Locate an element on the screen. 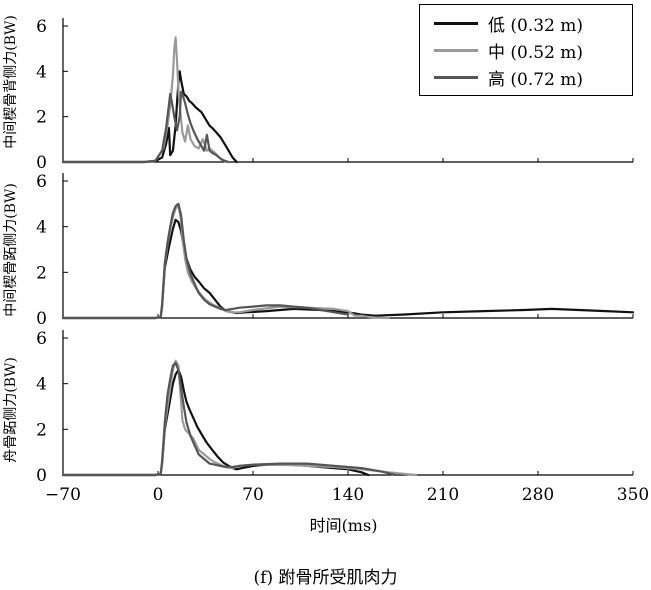 The height and width of the screenshot is (590, 651). top-panel-ylabel: 中间楔骨背侧力(BW) is located at coordinates (10, 82).